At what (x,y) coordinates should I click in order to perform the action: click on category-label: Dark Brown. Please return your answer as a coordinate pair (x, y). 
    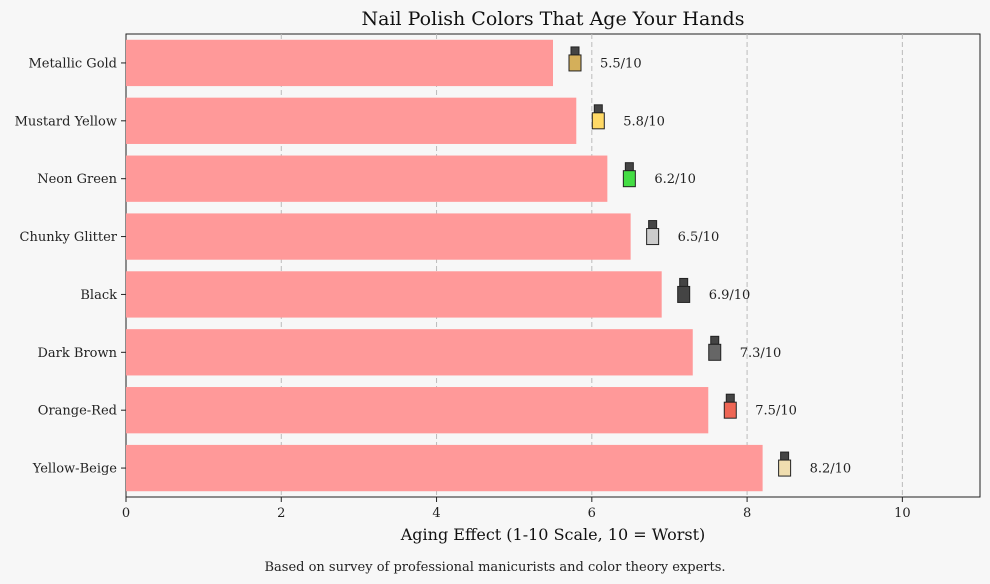
    Looking at the image, I should click on (78, 353).